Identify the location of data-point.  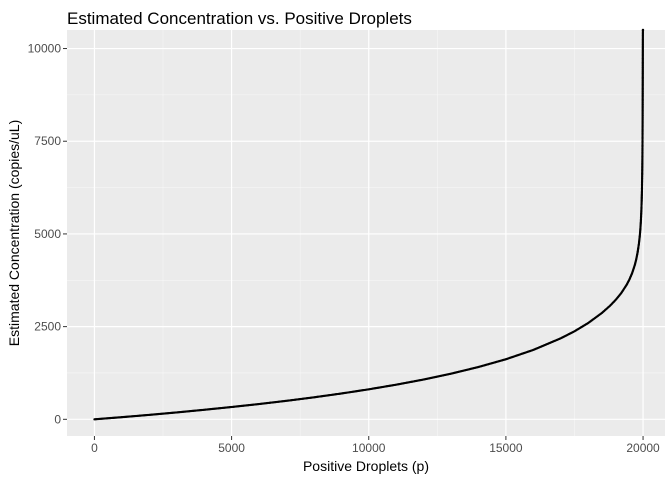
(643, 30).